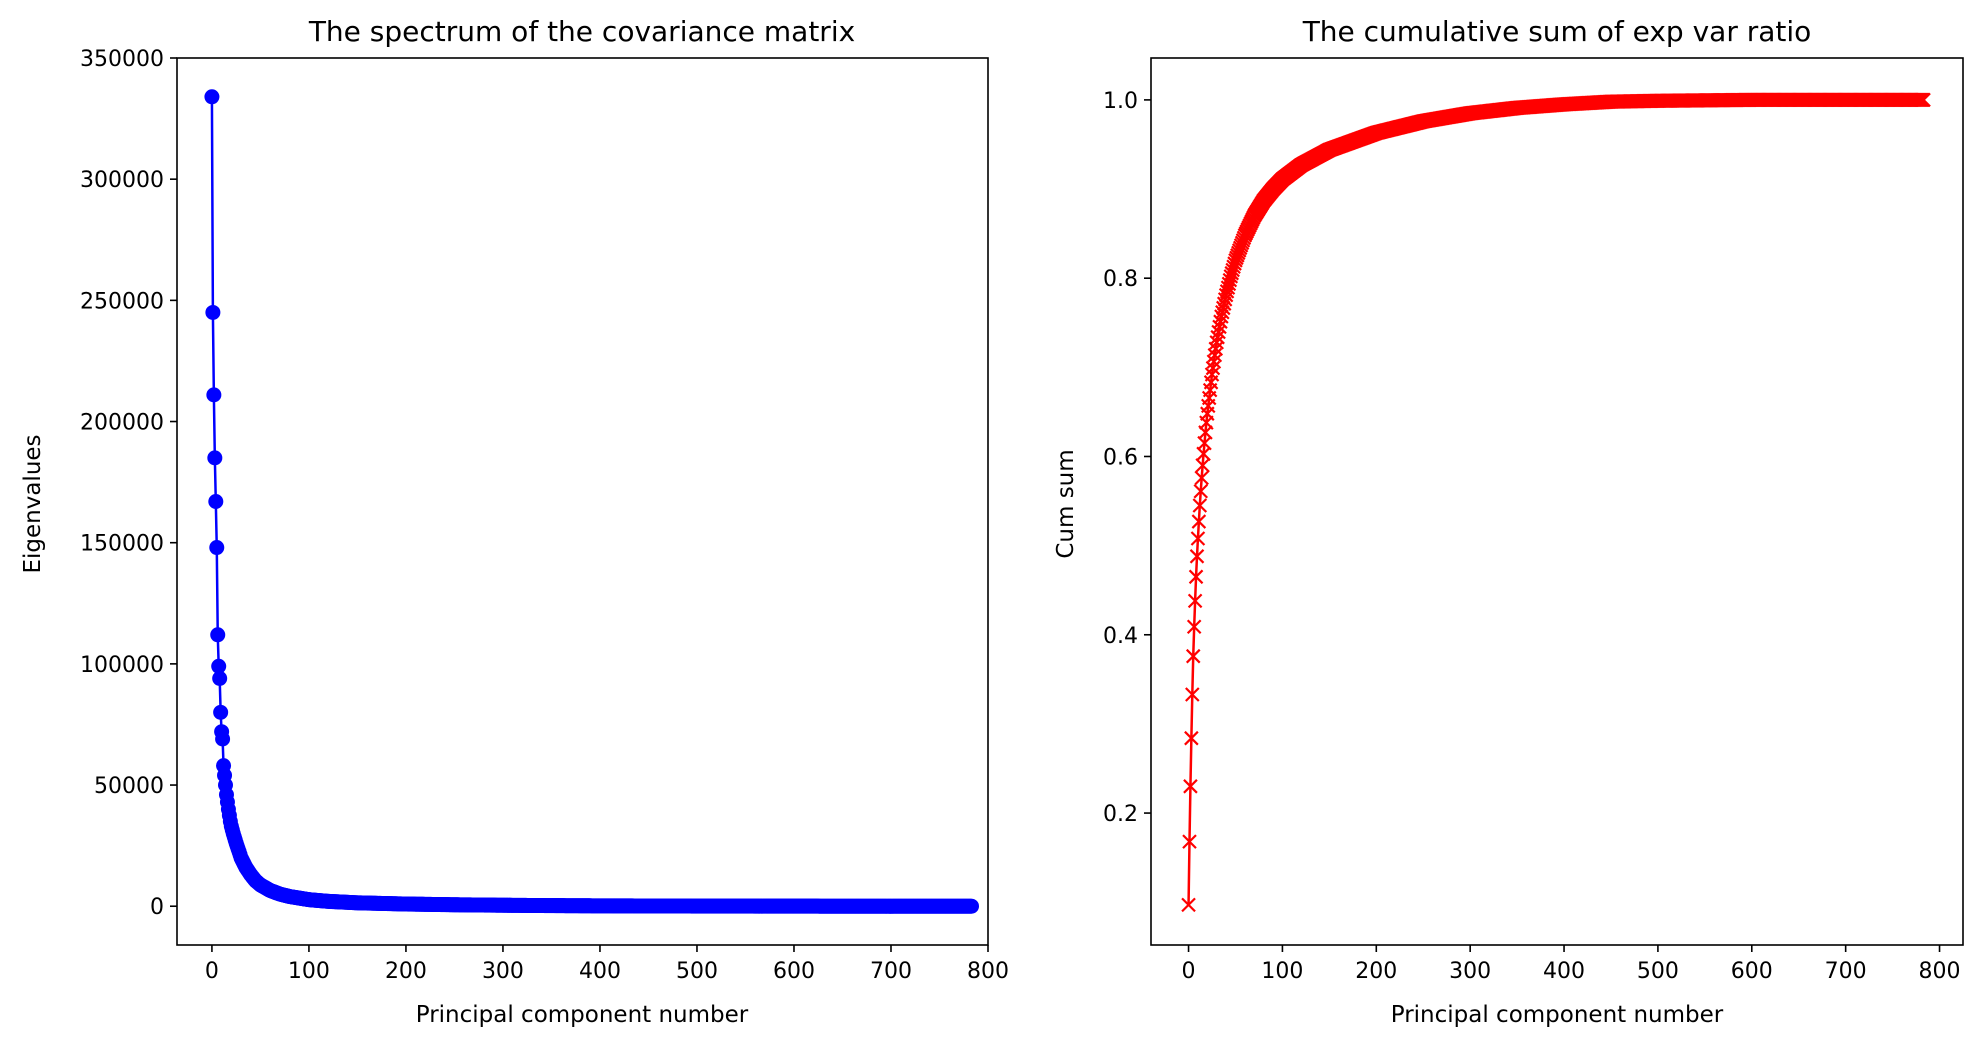 Image resolution: width=1985 pixels, height=1046 pixels. What do you see at coordinates (129, 786) in the screenshot?
I see `y-tick-label: 50000` at bounding box center [129, 786].